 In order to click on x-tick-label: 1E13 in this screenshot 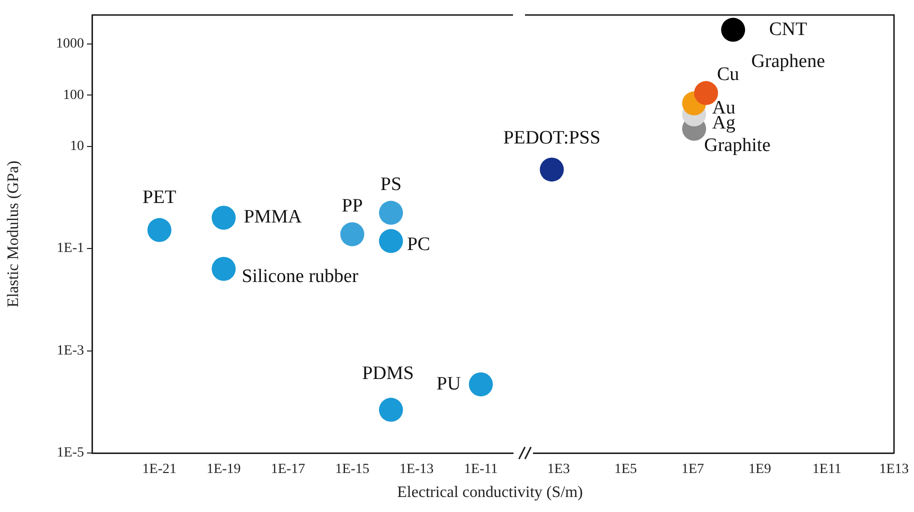, I will do `click(894, 470)`.